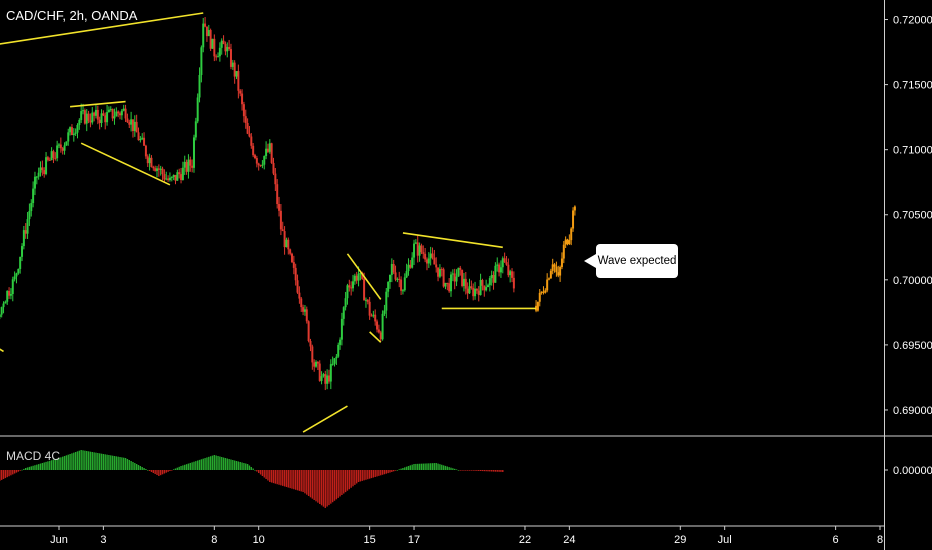 The width and height of the screenshot is (932, 550). Describe the element at coordinates (414, 540) in the screenshot. I see `x-tick-label: 17` at that location.